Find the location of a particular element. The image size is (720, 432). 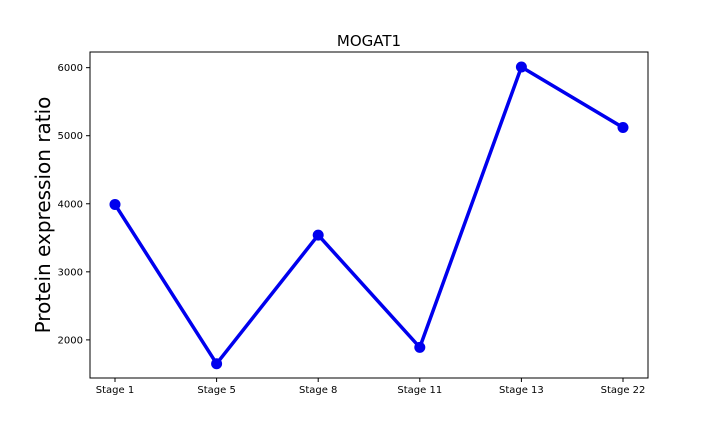

y-tick-label: 5000 is located at coordinates (70, 136).